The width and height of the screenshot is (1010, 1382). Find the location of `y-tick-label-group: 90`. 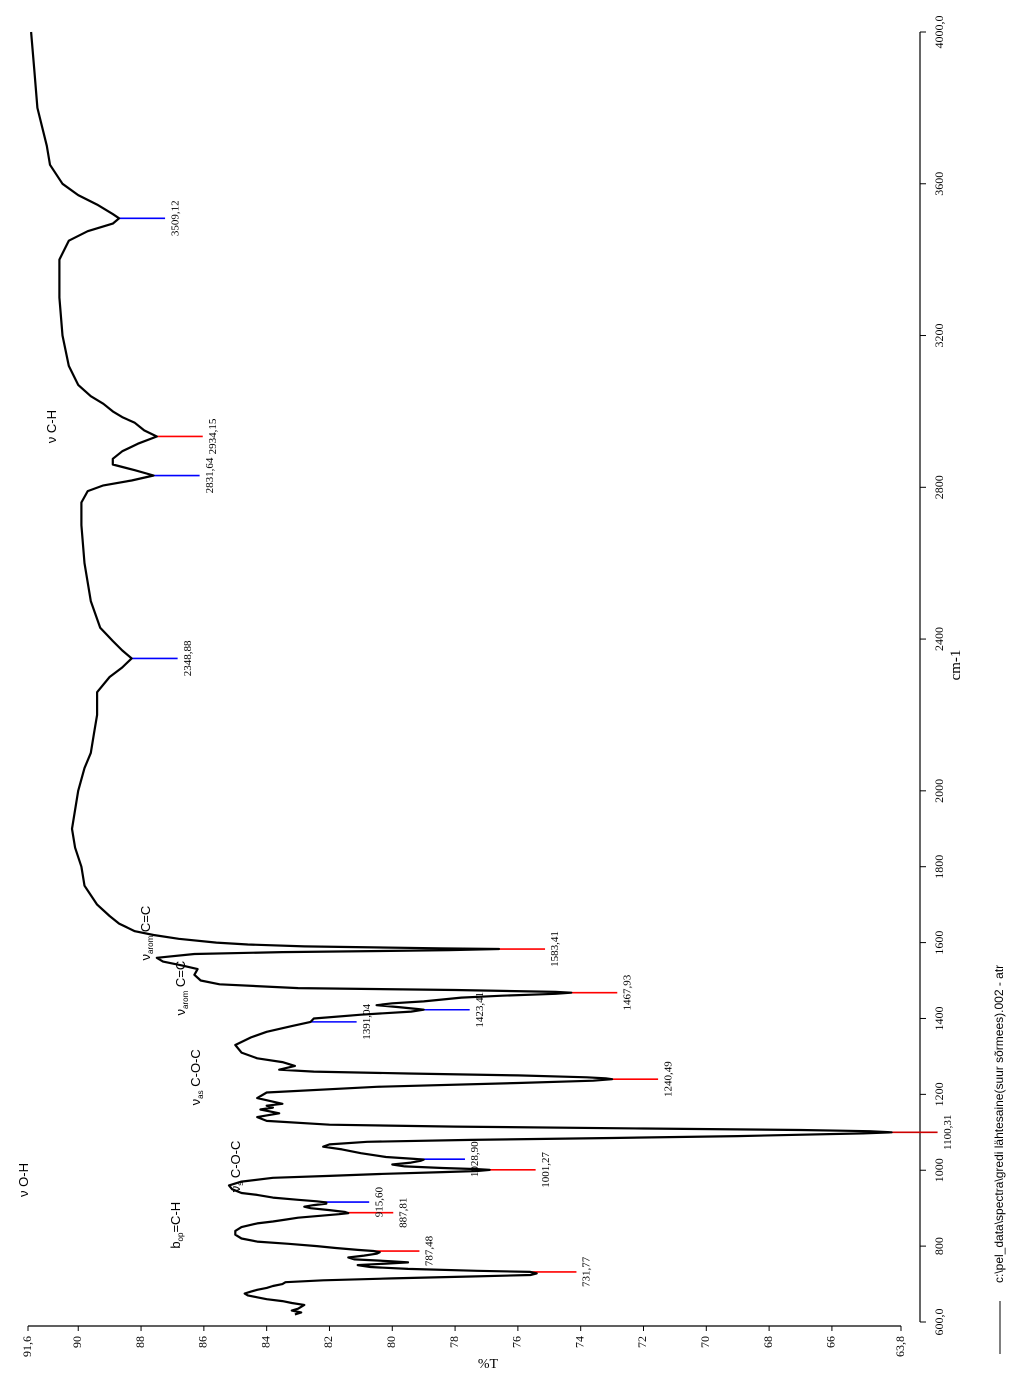

y-tick-label-group: 90 is located at coordinates (77, 1342).